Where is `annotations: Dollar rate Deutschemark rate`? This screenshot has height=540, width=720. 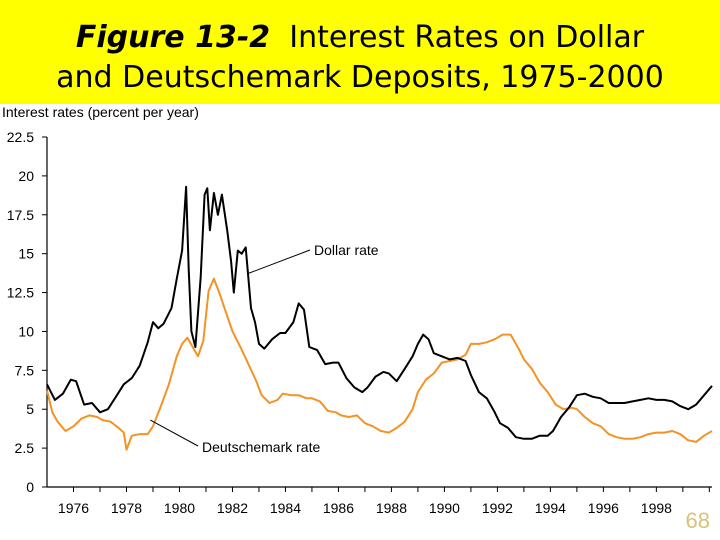 annotations: Dollar rate Deutschemark rate is located at coordinates (264, 348).